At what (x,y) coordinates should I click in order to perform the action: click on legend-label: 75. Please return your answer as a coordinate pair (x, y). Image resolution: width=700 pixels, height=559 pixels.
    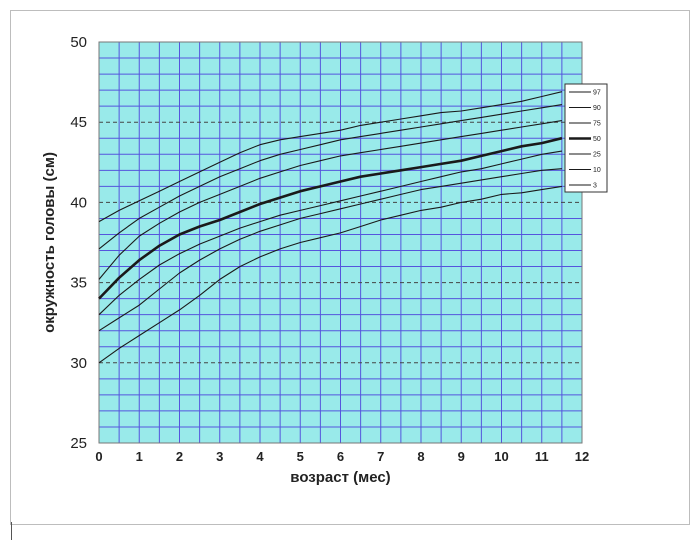
    Looking at the image, I should click on (597, 124).